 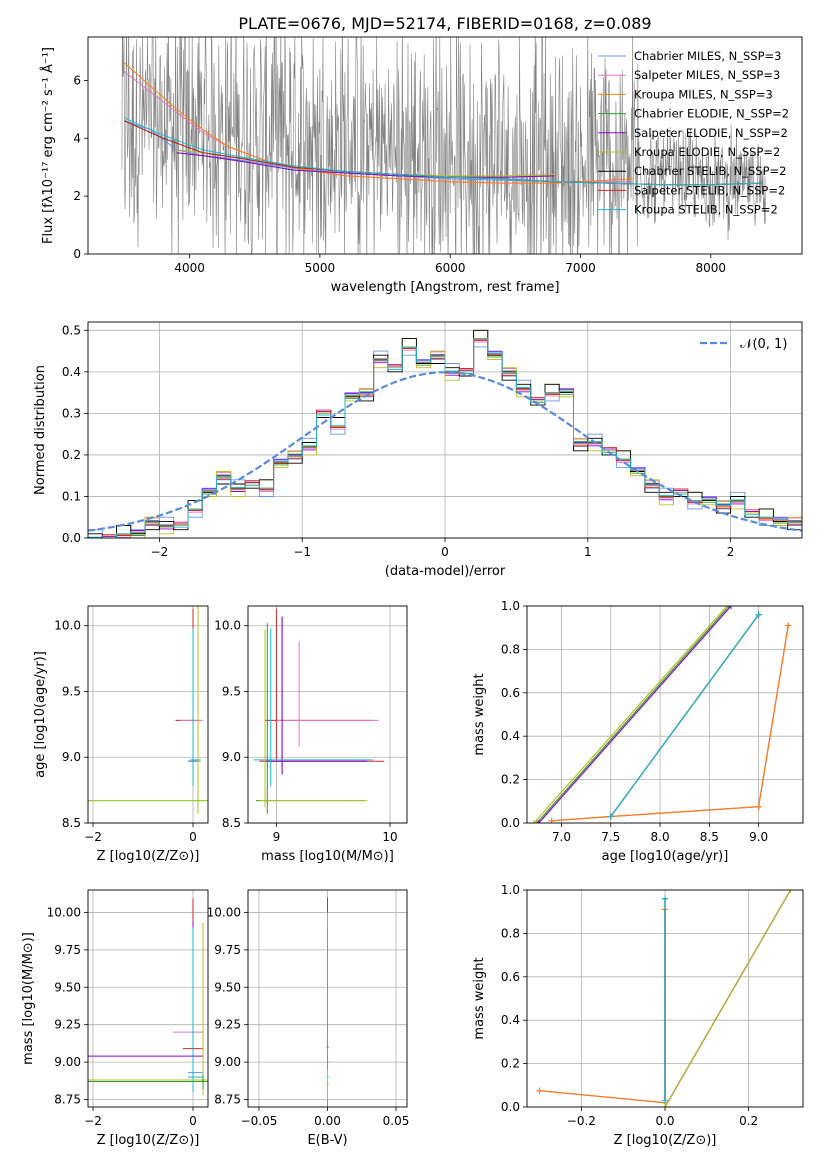 I want to click on y-tick-label: 0, so click(x=77, y=254).